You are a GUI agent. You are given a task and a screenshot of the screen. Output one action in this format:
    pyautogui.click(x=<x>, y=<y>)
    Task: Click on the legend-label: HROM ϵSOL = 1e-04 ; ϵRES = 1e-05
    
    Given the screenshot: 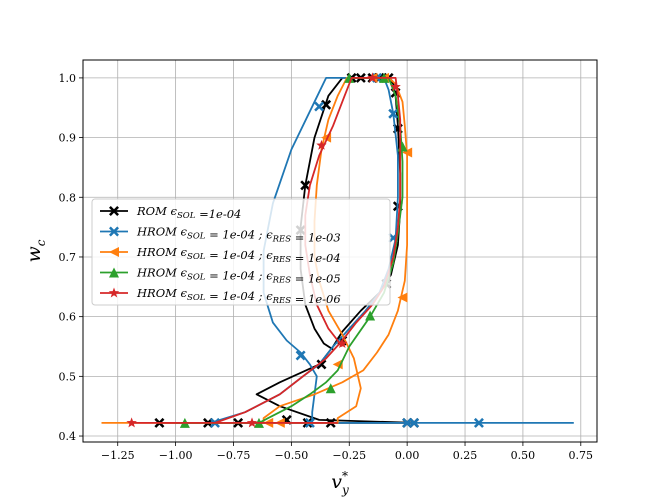 What is the action you would take?
    pyautogui.click(x=238, y=276)
    